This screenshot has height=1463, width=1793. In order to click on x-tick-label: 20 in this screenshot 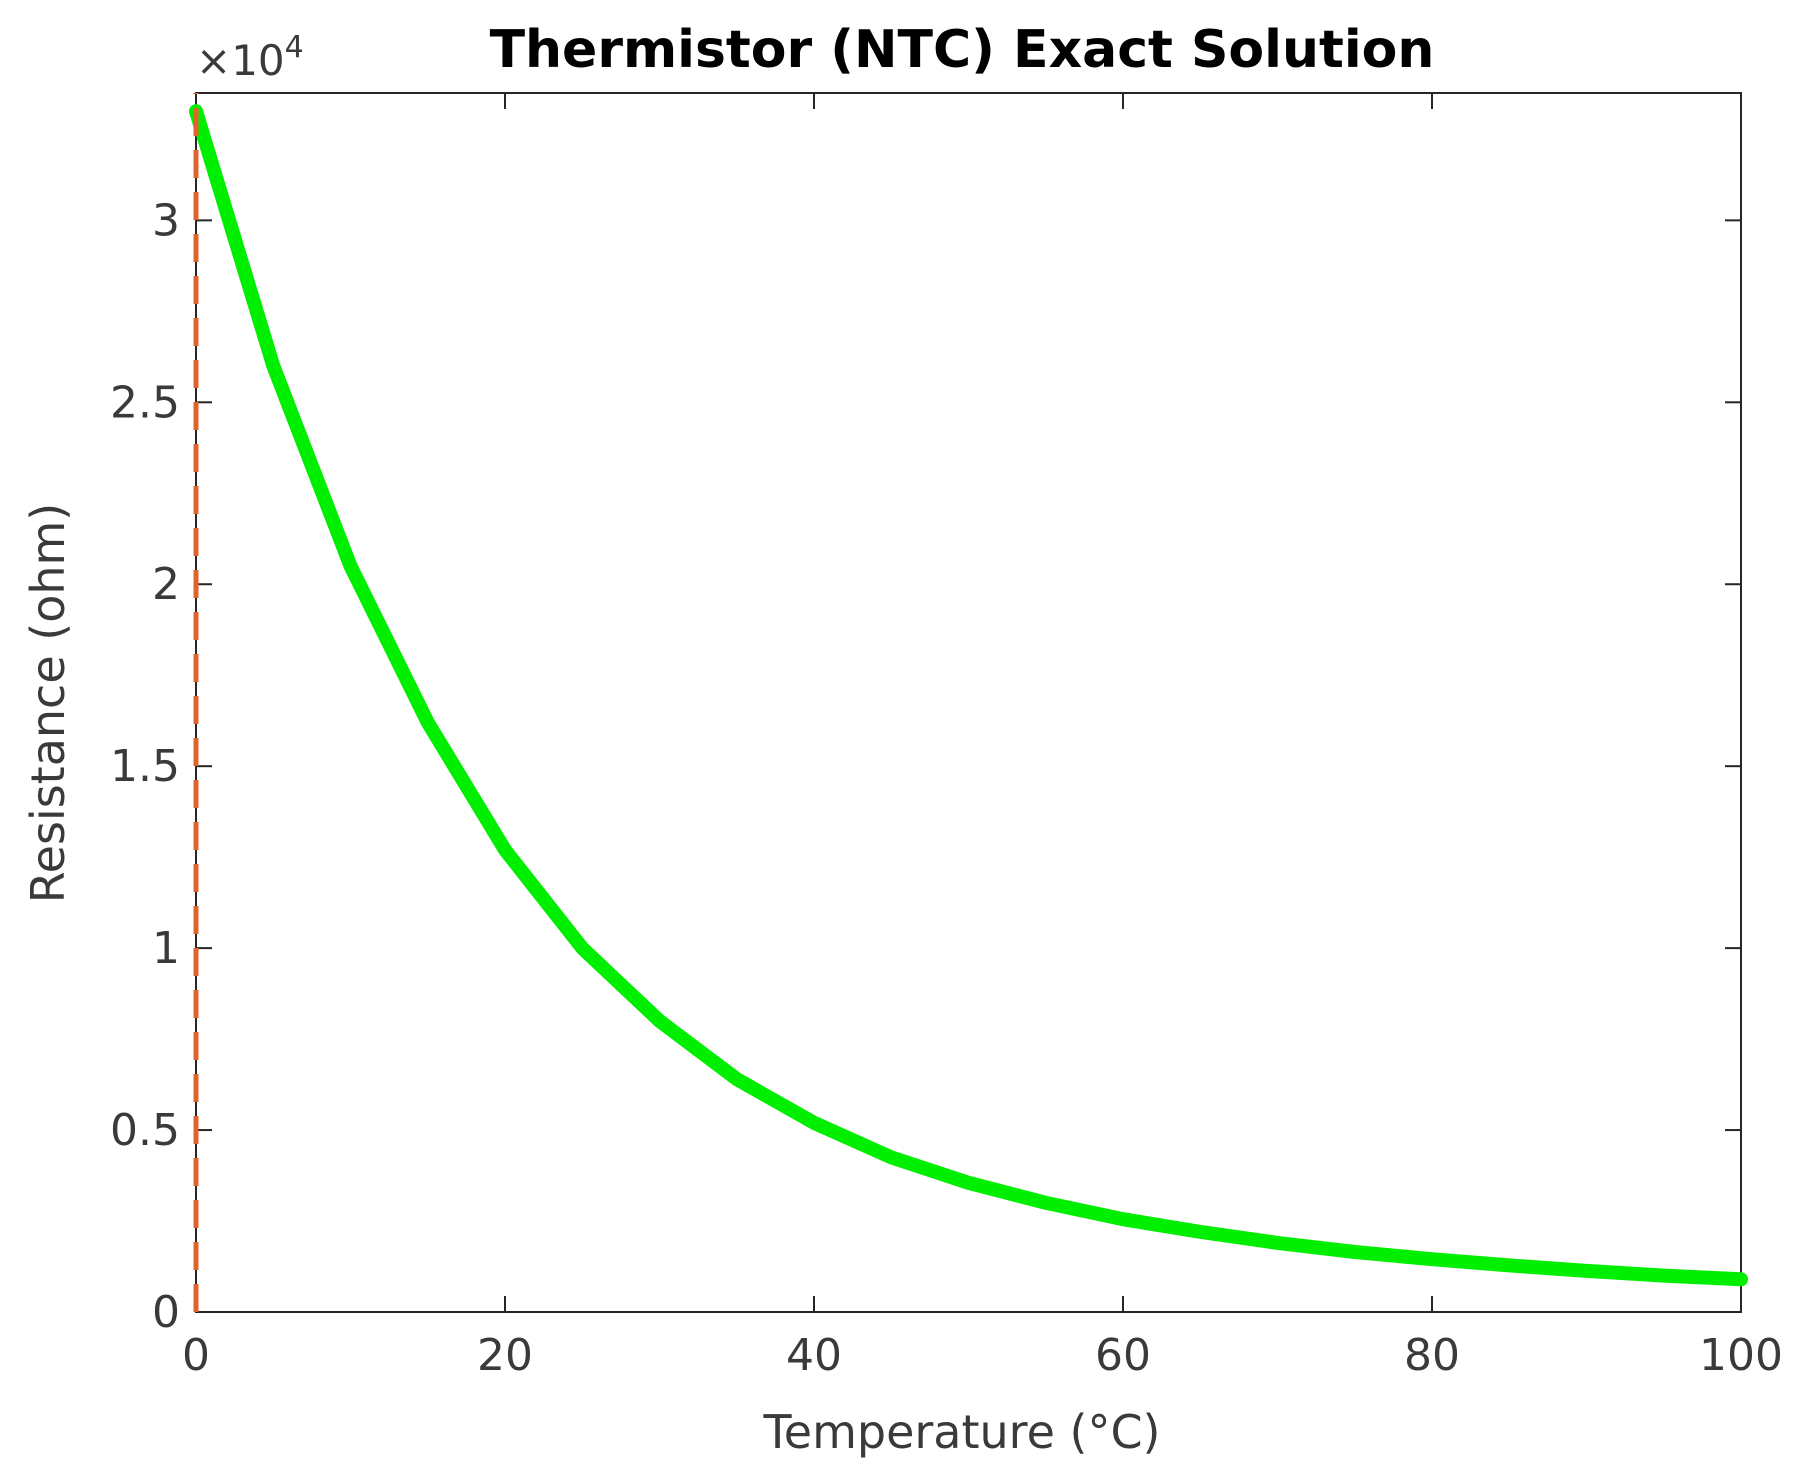, I will do `click(505, 1355)`.